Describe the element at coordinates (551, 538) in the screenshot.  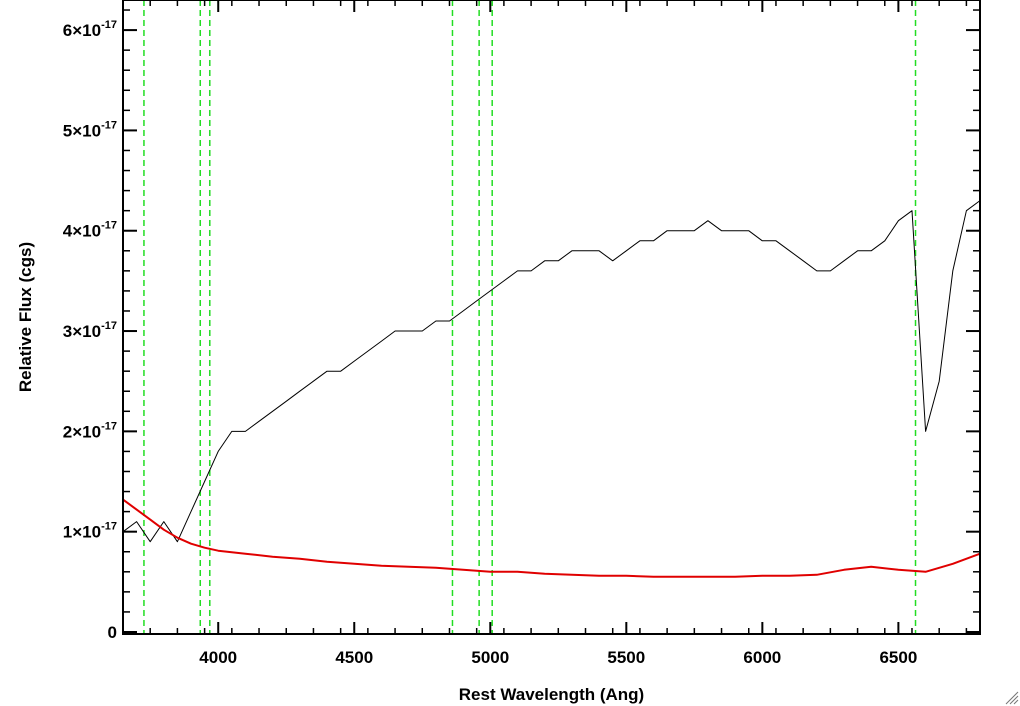
I see `model-spectrum-line` at that location.